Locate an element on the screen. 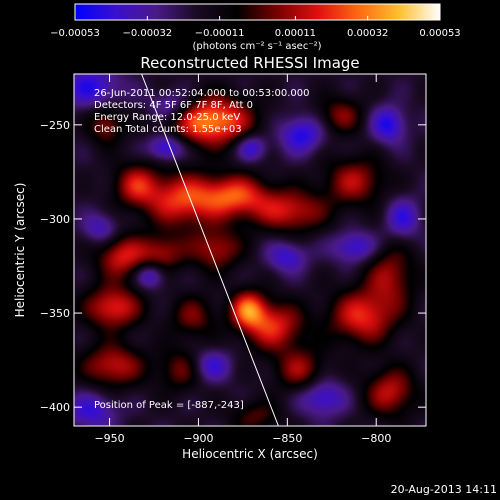  peak-position-annotation: Position of Peak = [-887,-243] is located at coordinates (169, 405).